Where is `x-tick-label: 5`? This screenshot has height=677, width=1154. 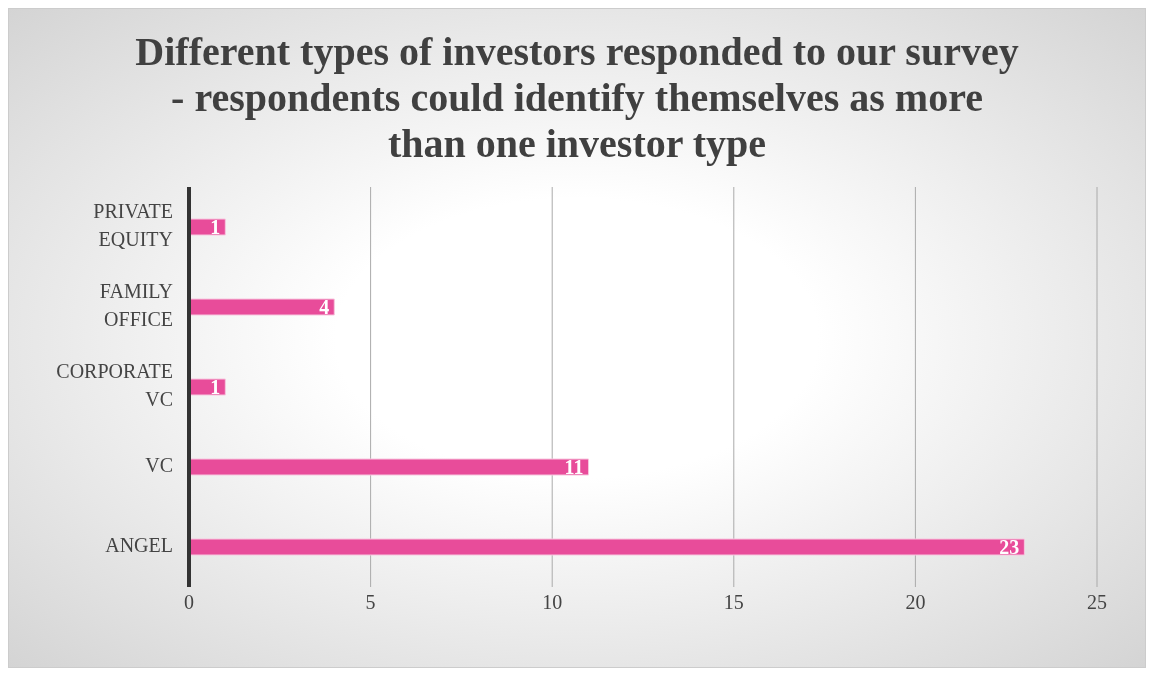
x-tick-label: 5 is located at coordinates (370, 602).